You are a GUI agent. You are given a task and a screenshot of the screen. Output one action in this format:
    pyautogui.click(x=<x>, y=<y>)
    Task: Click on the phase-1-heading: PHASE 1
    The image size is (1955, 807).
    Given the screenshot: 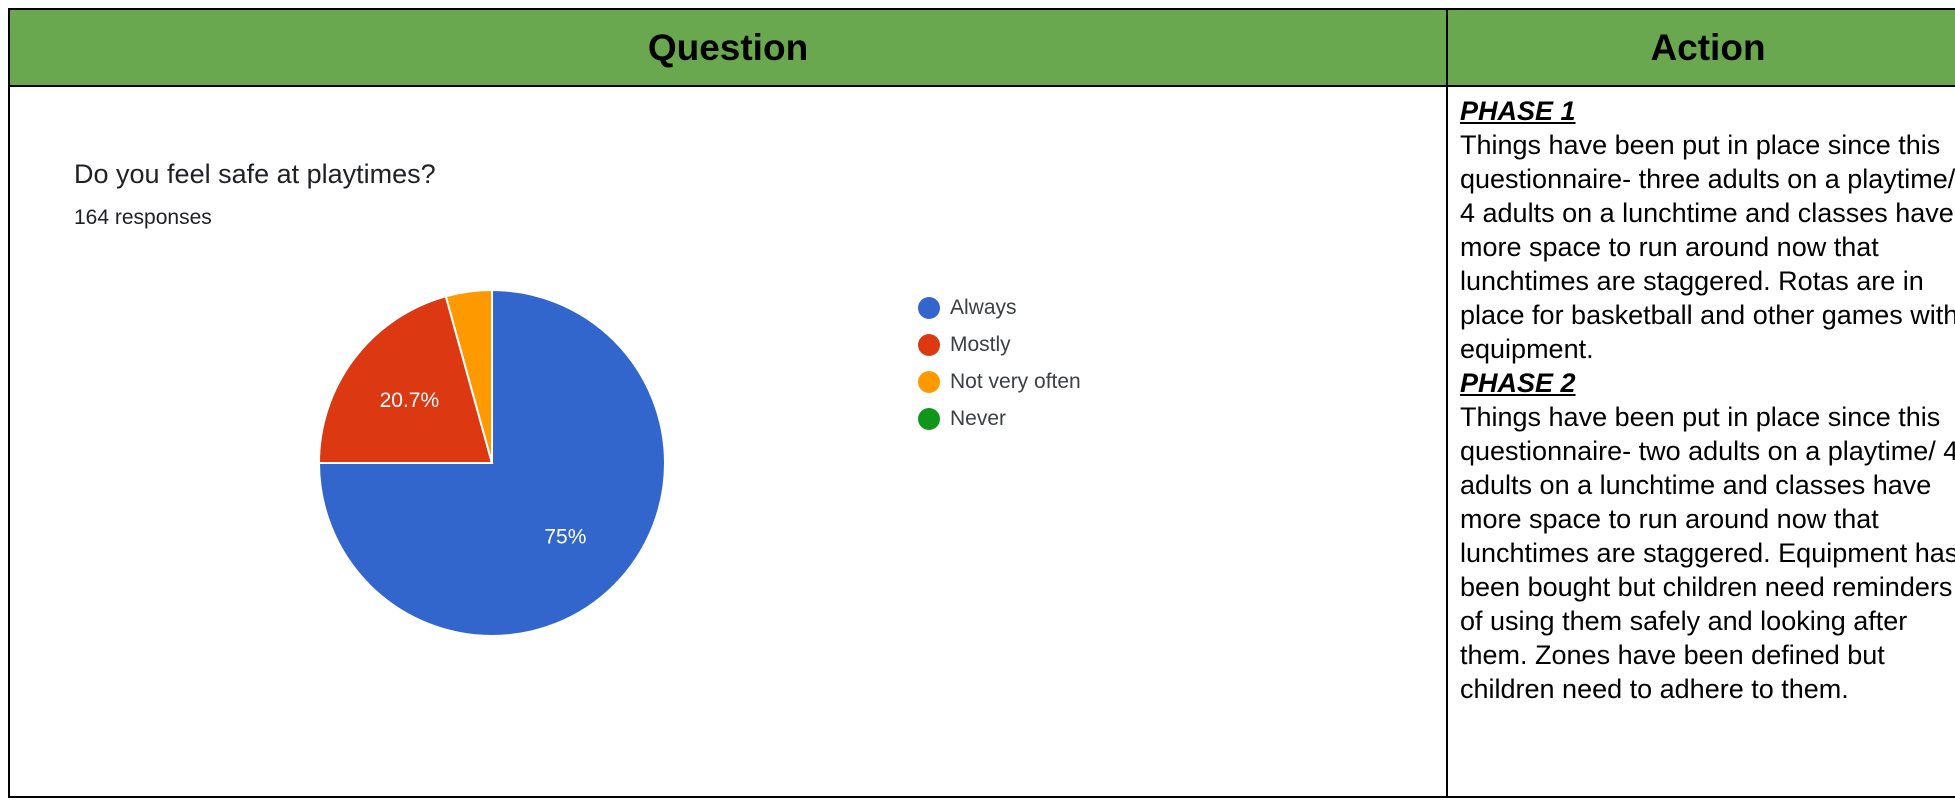 What is the action you would take?
    pyautogui.click(x=1518, y=111)
    